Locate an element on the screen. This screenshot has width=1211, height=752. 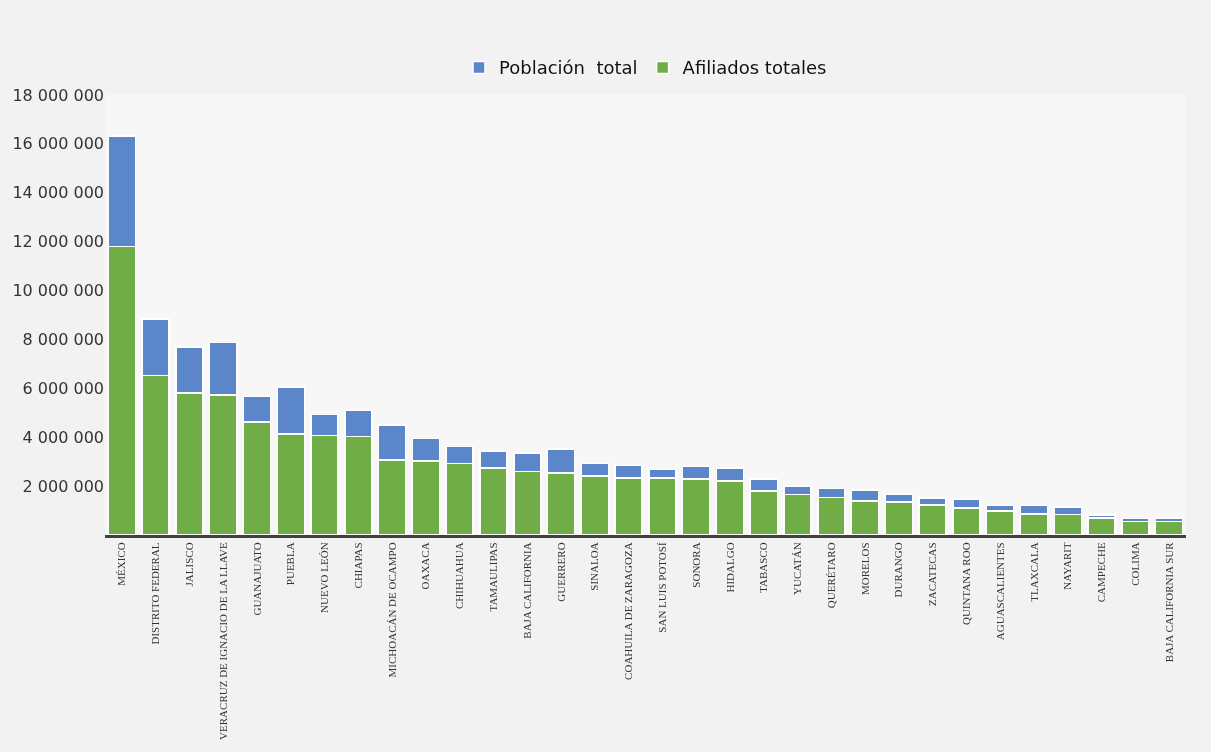
x-tick-label: MÉXICO is located at coordinates (121, 564).